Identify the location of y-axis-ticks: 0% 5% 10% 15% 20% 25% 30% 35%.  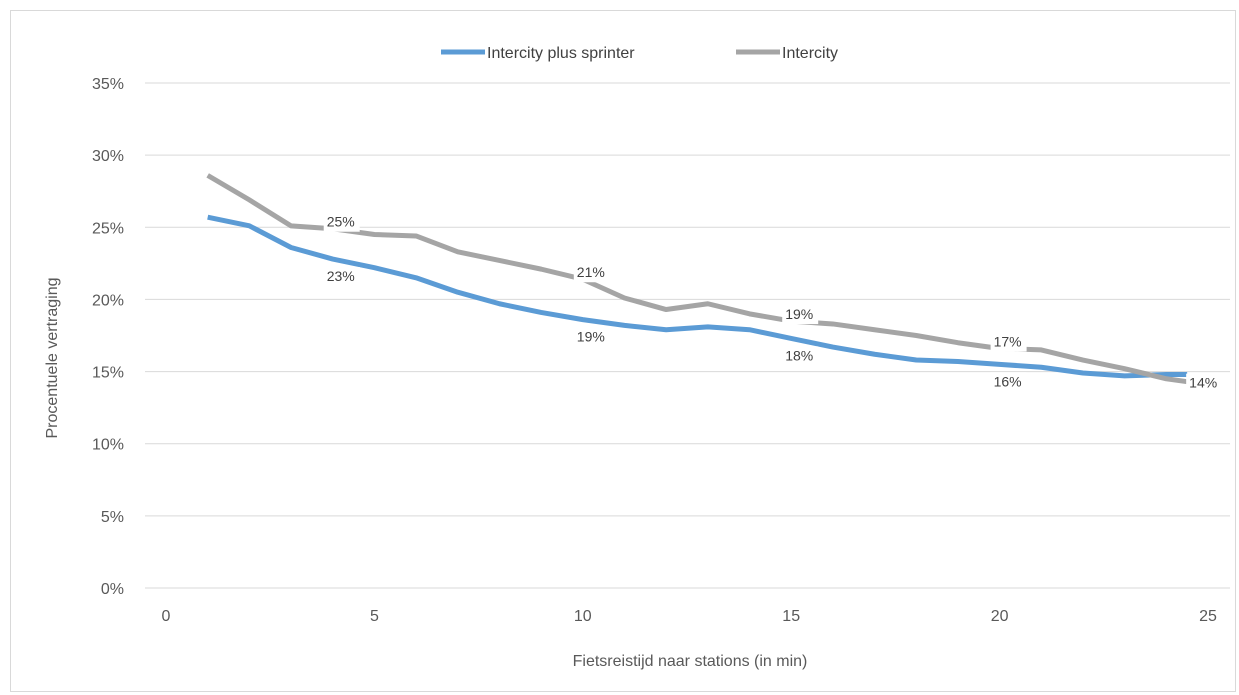
(108, 337).